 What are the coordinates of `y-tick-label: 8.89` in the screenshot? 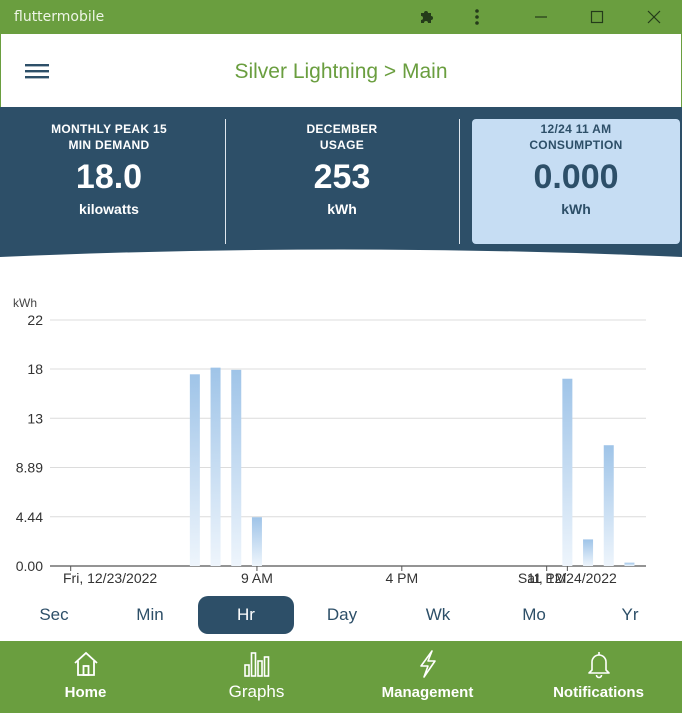 It's located at (29, 467).